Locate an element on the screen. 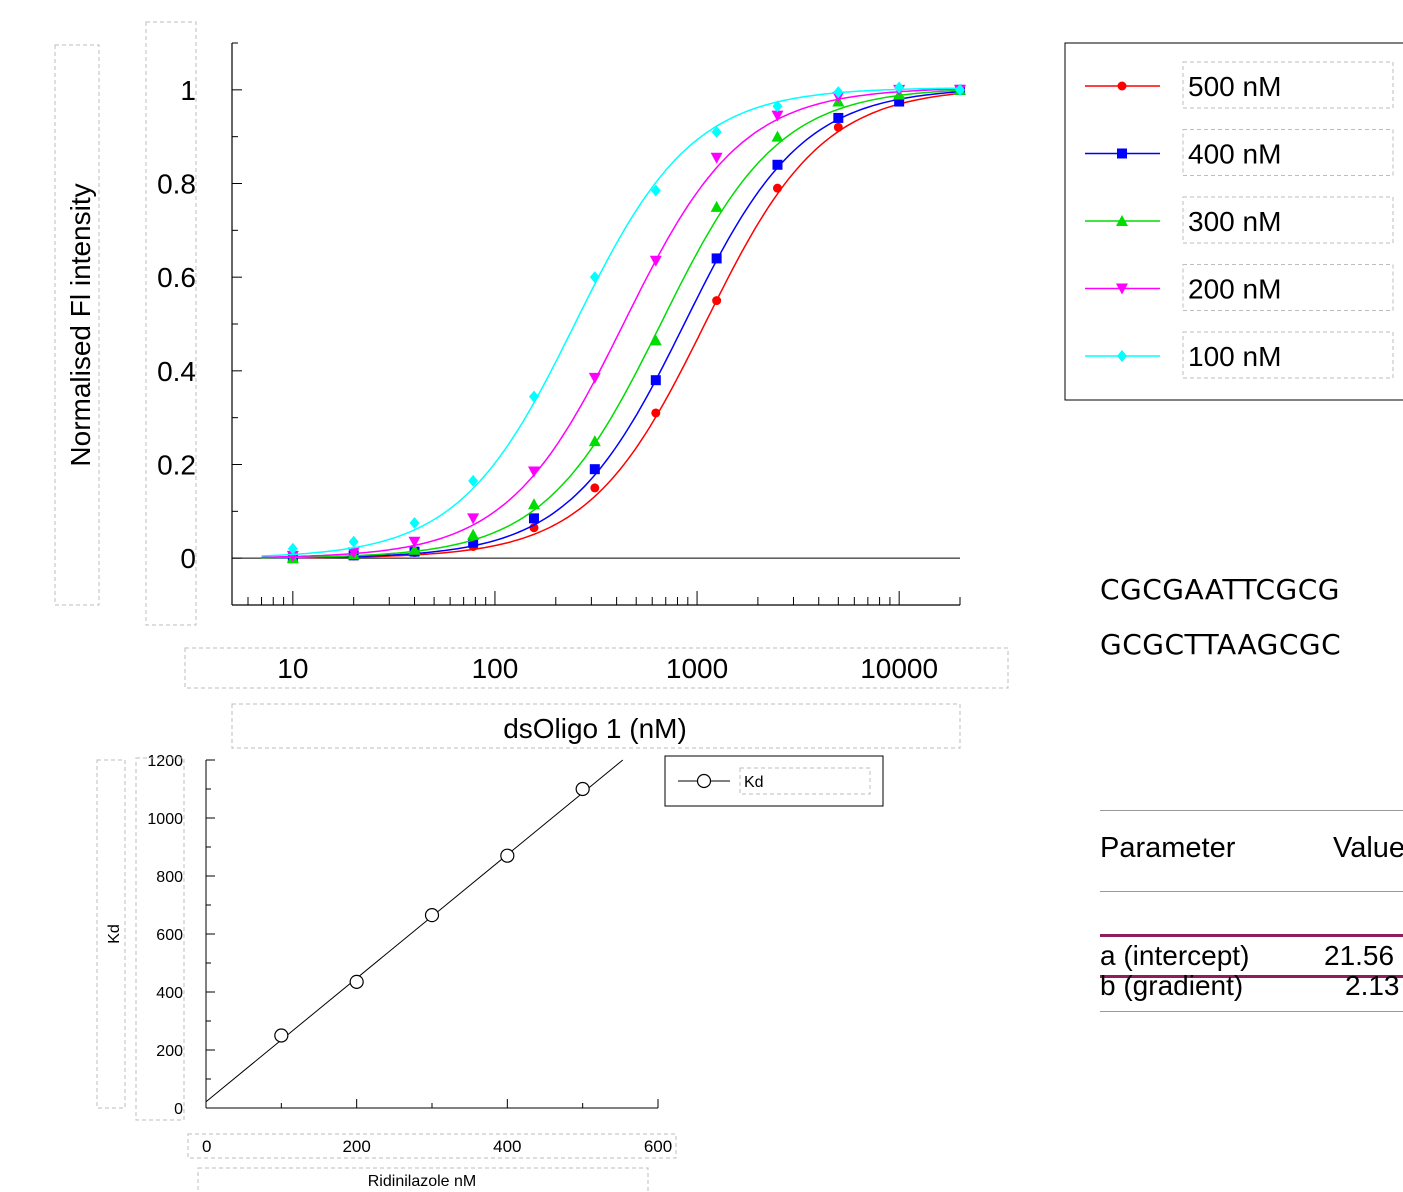 This screenshot has width=1403, height=1192. kd-x-axis-title: Ridinilazole nM is located at coordinates (422, 1181).